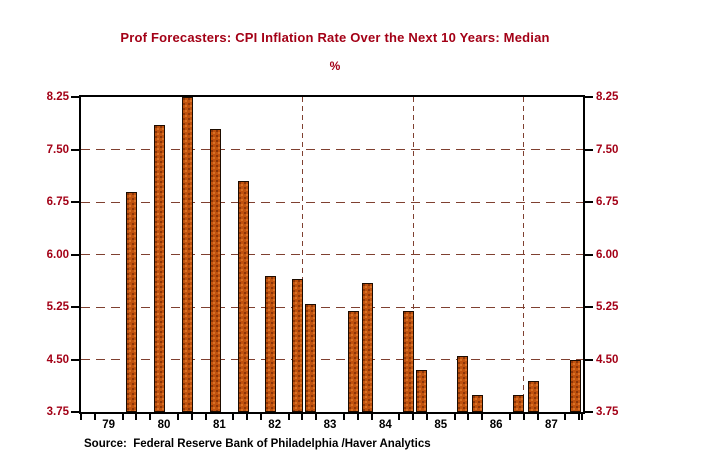 This screenshot has height=466, width=708. I want to click on x-tick-label: 85, so click(441, 425).